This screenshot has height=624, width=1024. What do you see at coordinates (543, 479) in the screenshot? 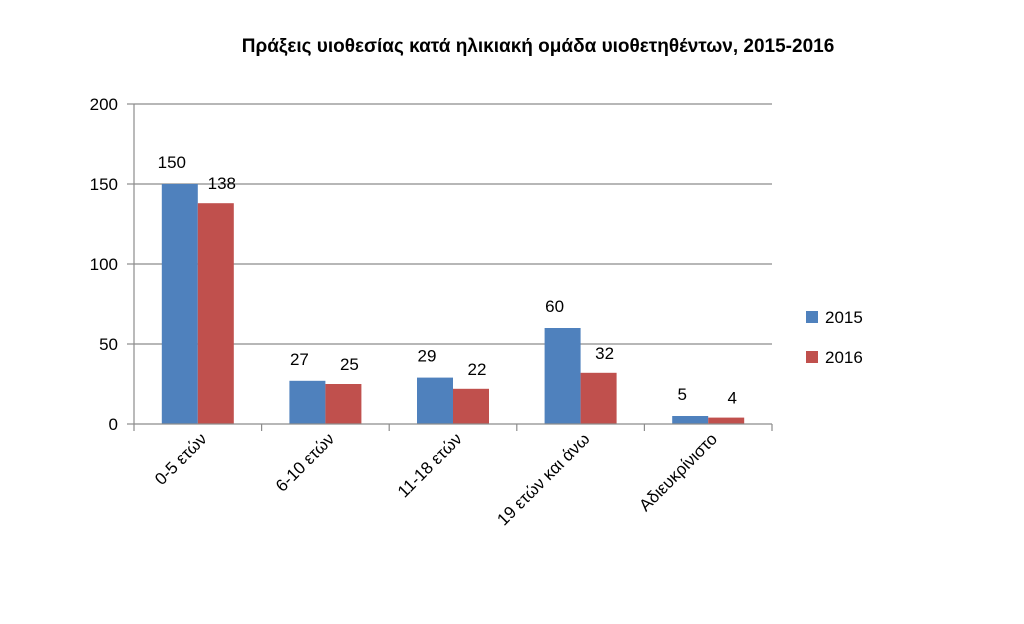
I see `x-tick-label: 19 ετών και άνω` at bounding box center [543, 479].